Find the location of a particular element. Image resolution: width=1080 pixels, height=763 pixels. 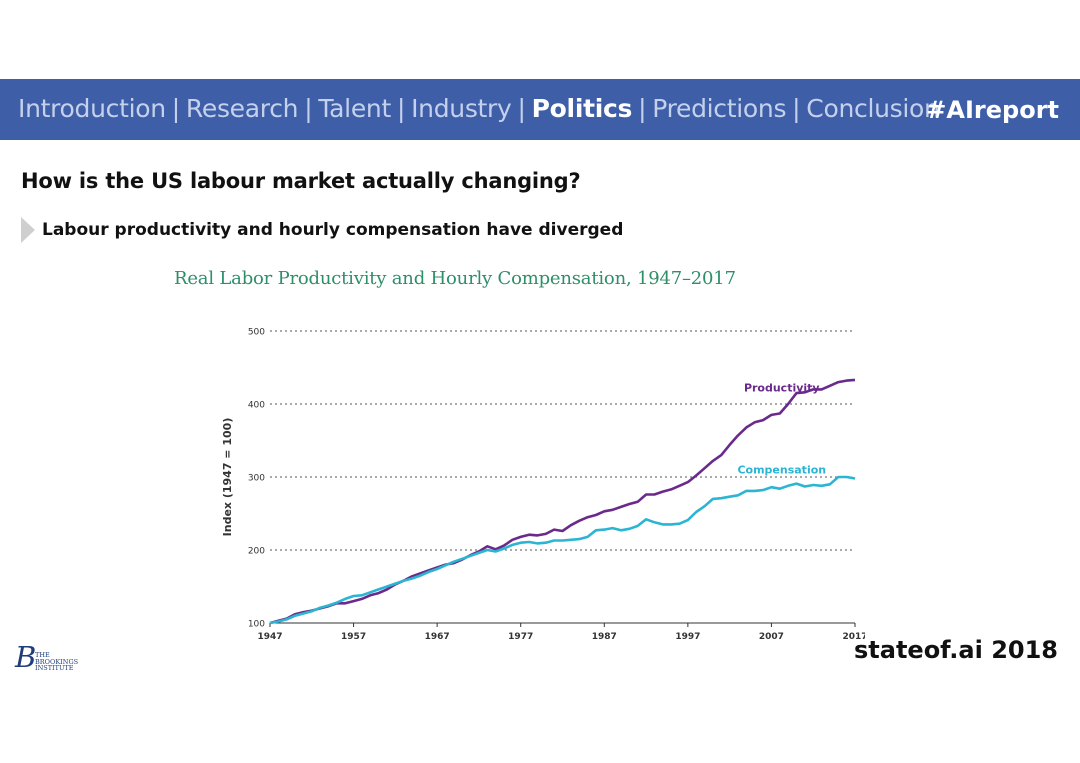

x-tick-label: 1977 is located at coordinates (520, 637).